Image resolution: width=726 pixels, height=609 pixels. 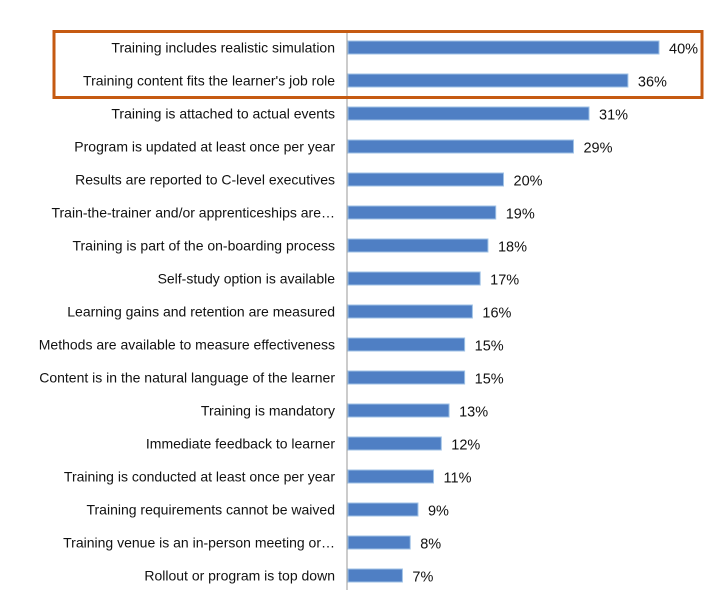 What do you see at coordinates (613, 116) in the screenshot?
I see `value-label: 31%` at bounding box center [613, 116].